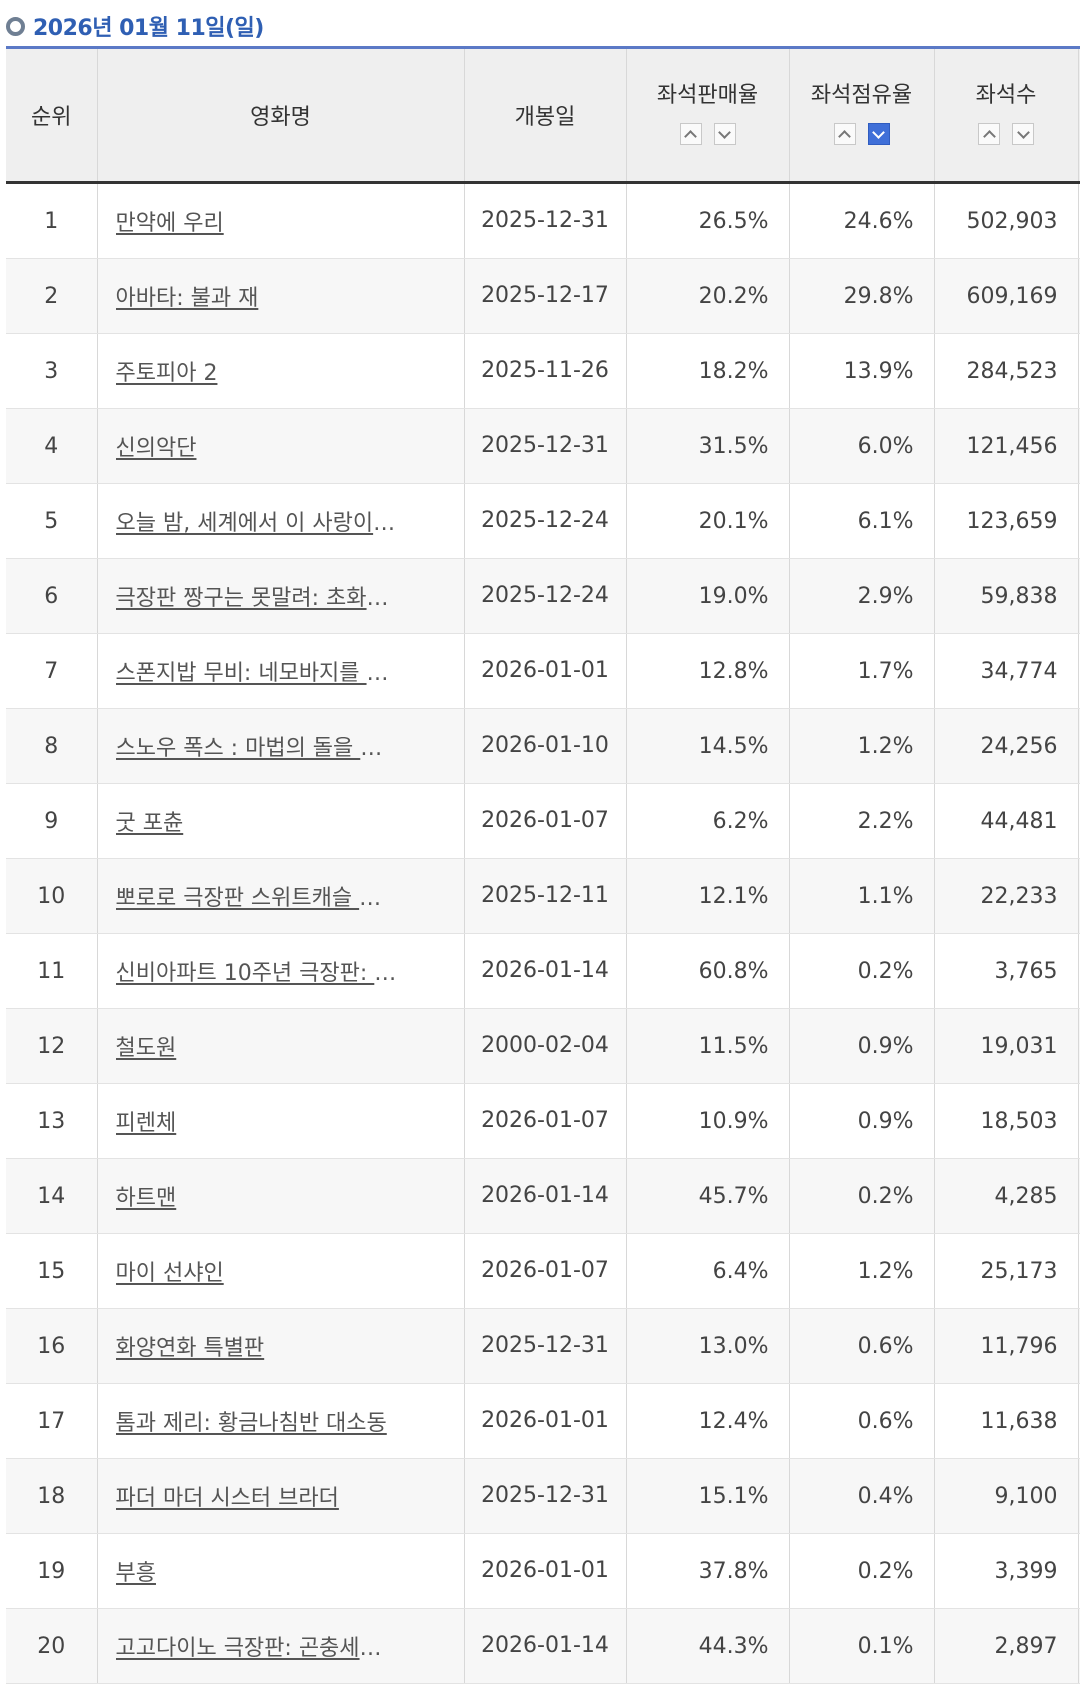 This screenshot has height=1684, width=1080. What do you see at coordinates (190, 1348) in the screenshot?
I see `movie-title-link: 화양연화 특별판` at bounding box center [190, 1348].